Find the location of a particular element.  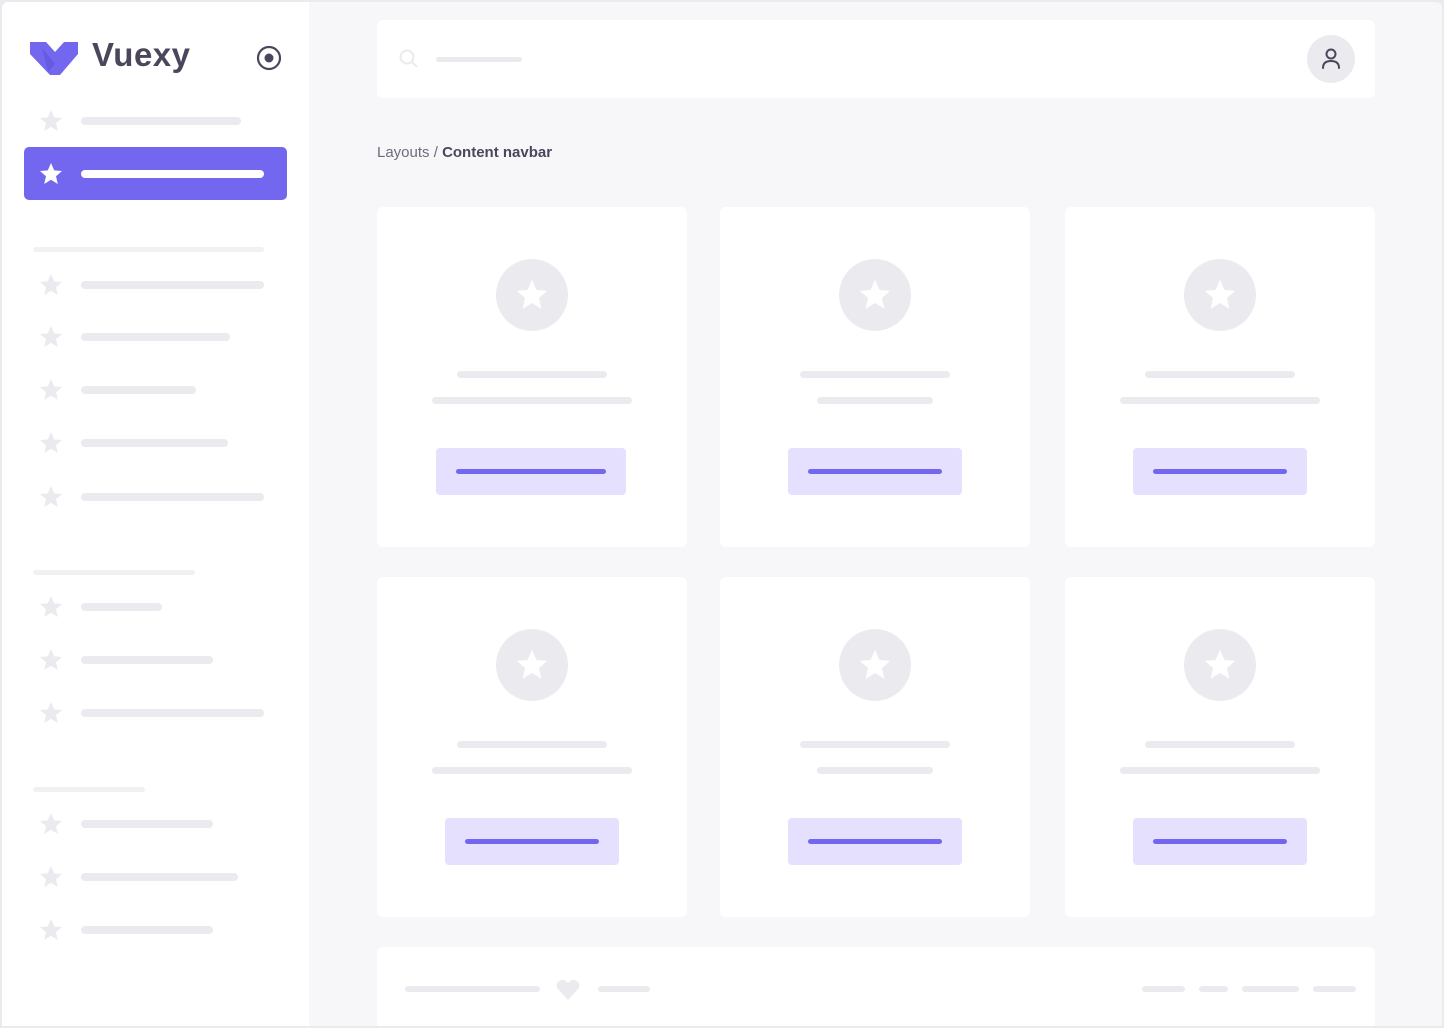

footer is located at coordinates (876, 986).